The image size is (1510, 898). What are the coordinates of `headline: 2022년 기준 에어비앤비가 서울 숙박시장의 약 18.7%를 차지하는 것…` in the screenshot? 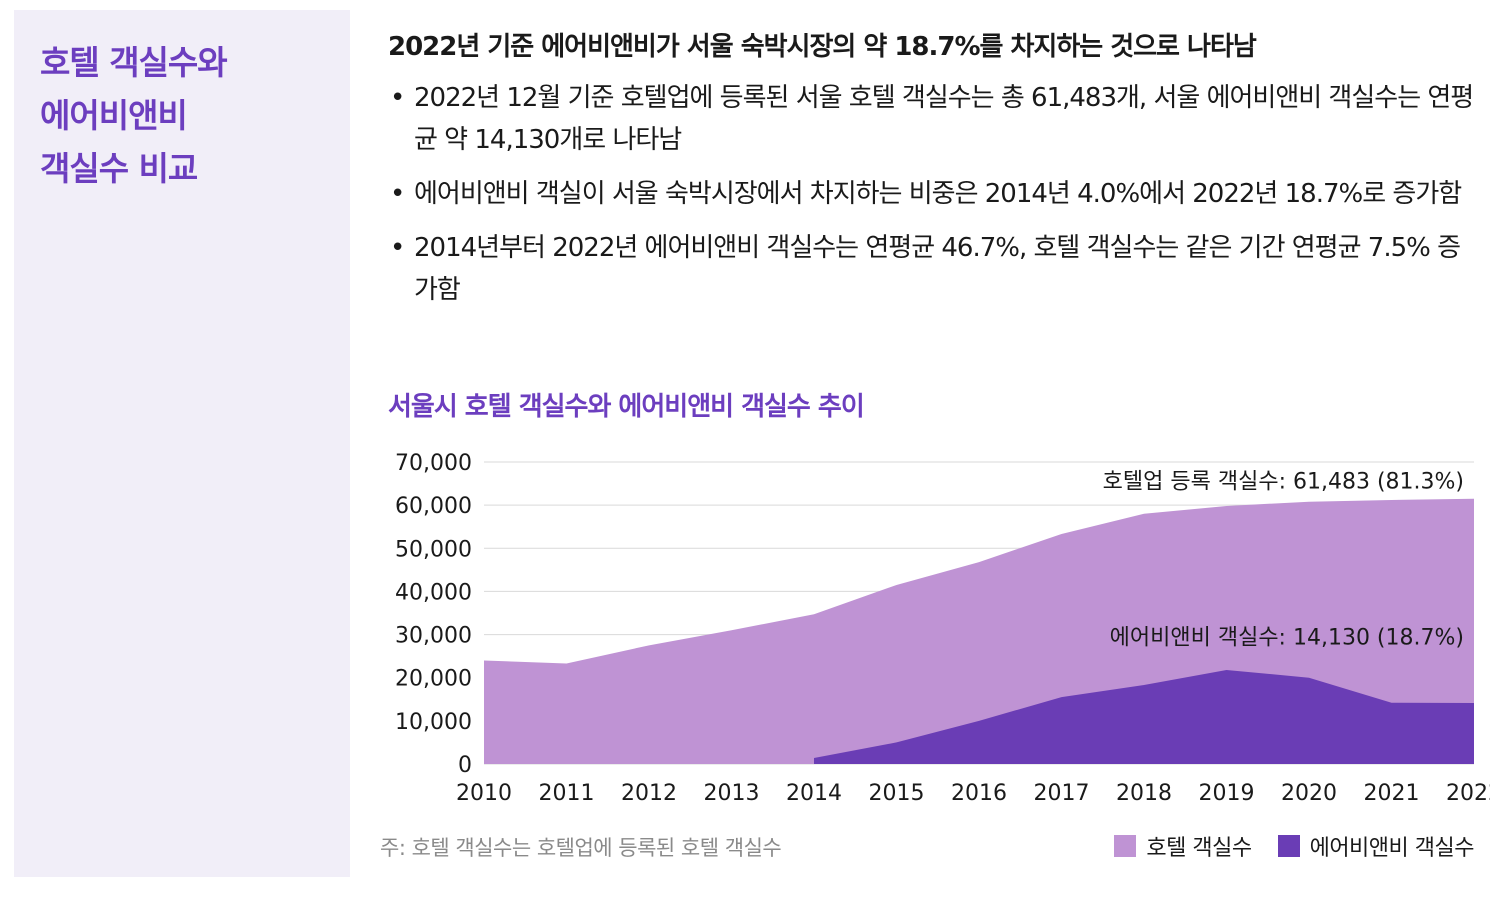 It's located at (822, 47).